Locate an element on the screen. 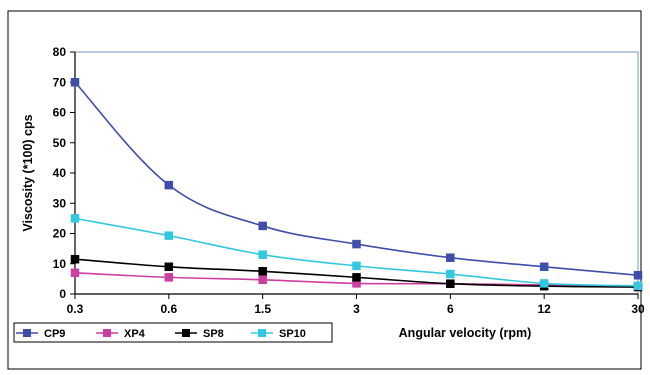 The width and height of the screenshot is (650, 375). legend: CP9 XP4 SP8 SP10 is located at coordinates (173, 332).